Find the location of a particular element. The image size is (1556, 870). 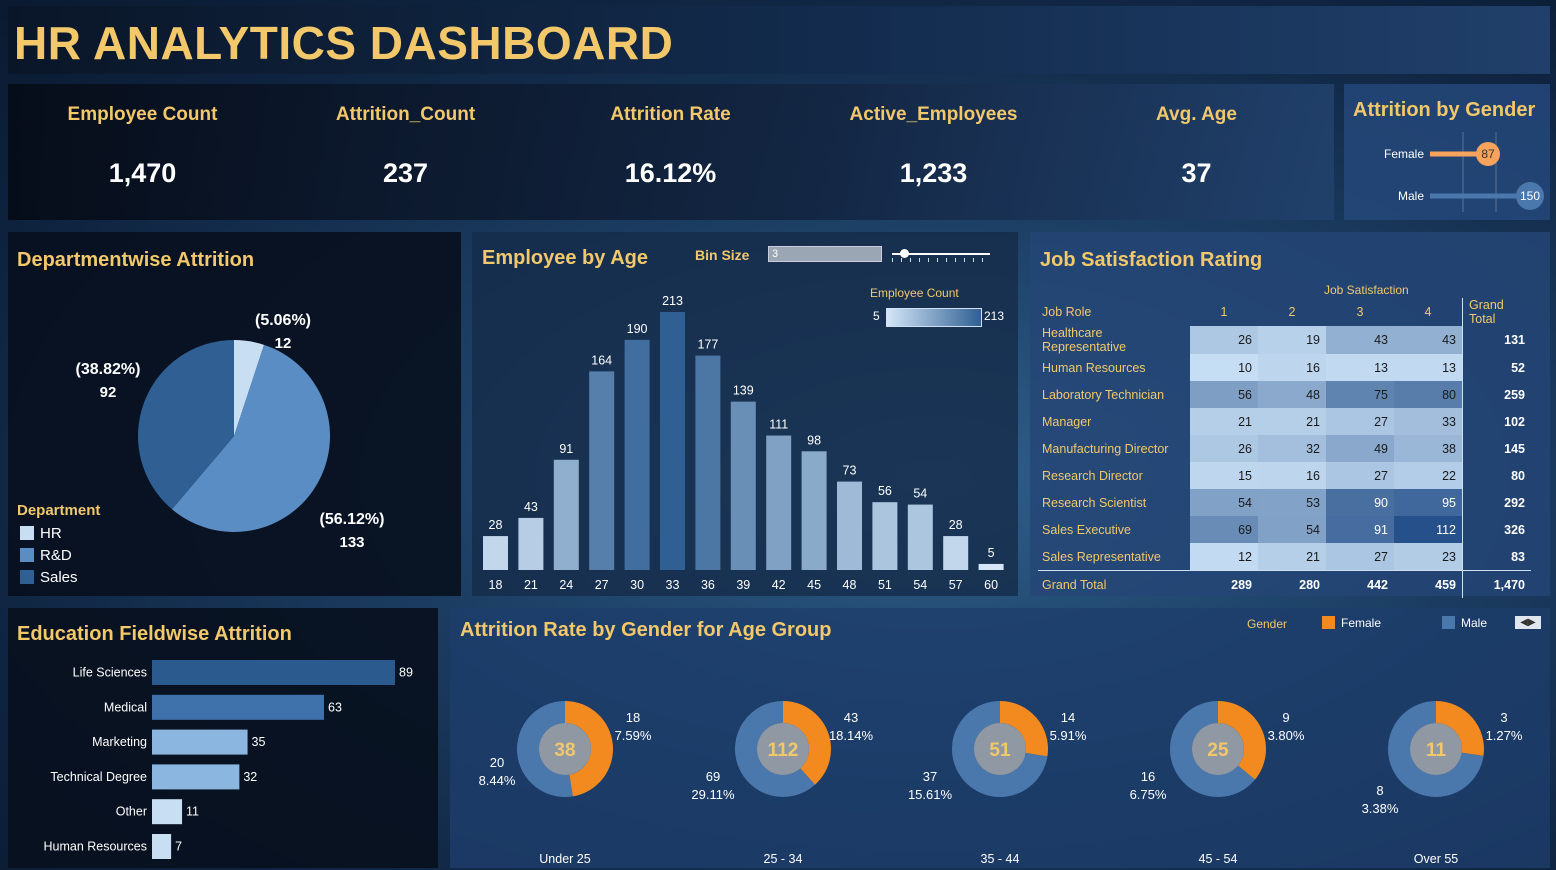

bin-size-slider-handle is located at coordinates (904, 253).